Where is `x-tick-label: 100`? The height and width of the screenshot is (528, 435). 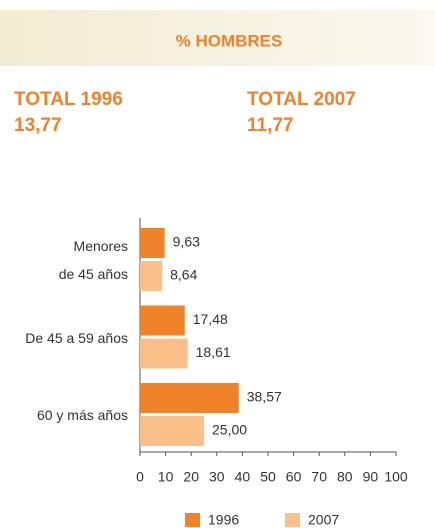 x-tick-label: 100 is located at coordinates (396, 477).